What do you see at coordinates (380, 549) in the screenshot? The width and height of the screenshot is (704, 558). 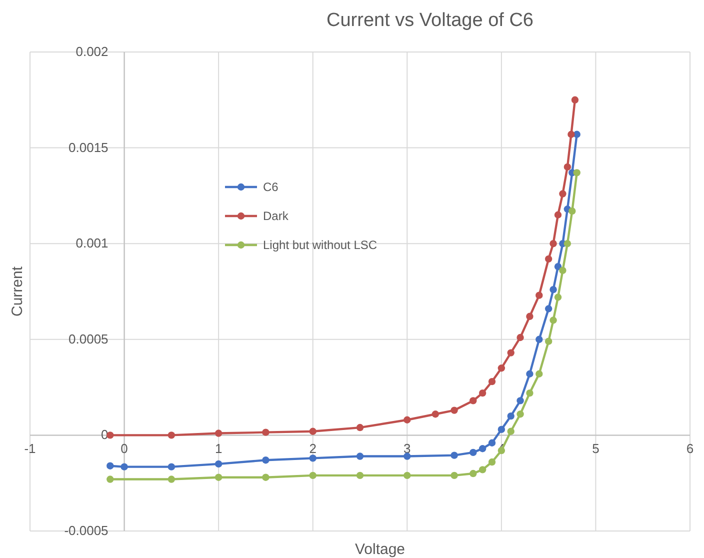 I see `x-axis-title: Voltage` at bounding box center [380, 549].